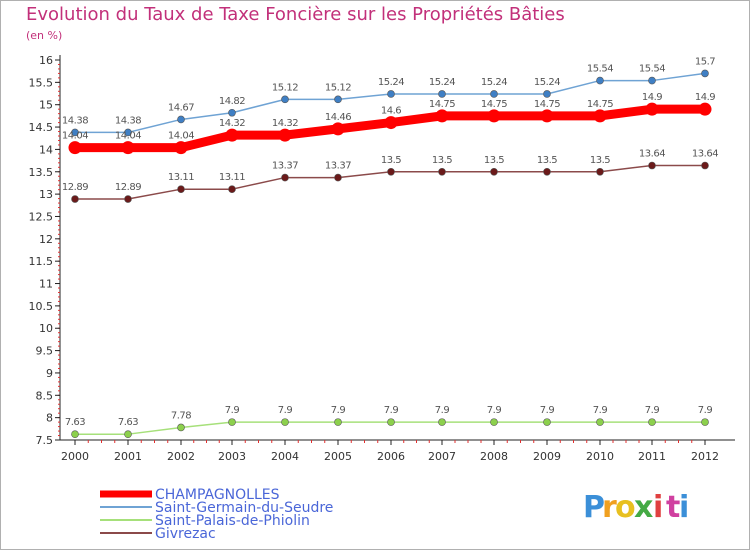 The height and width of the screenshot is (550, 750). What do you see at coordinates (673, 507) in the screenshot?
I see `logo-letter: t` at bounding box center [673, 507].